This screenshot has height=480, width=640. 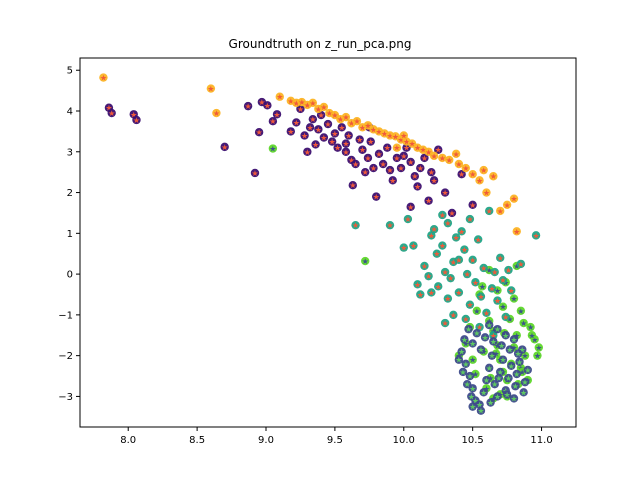 I want to click on y-tick-label: 3, so click(x=70, y=152).